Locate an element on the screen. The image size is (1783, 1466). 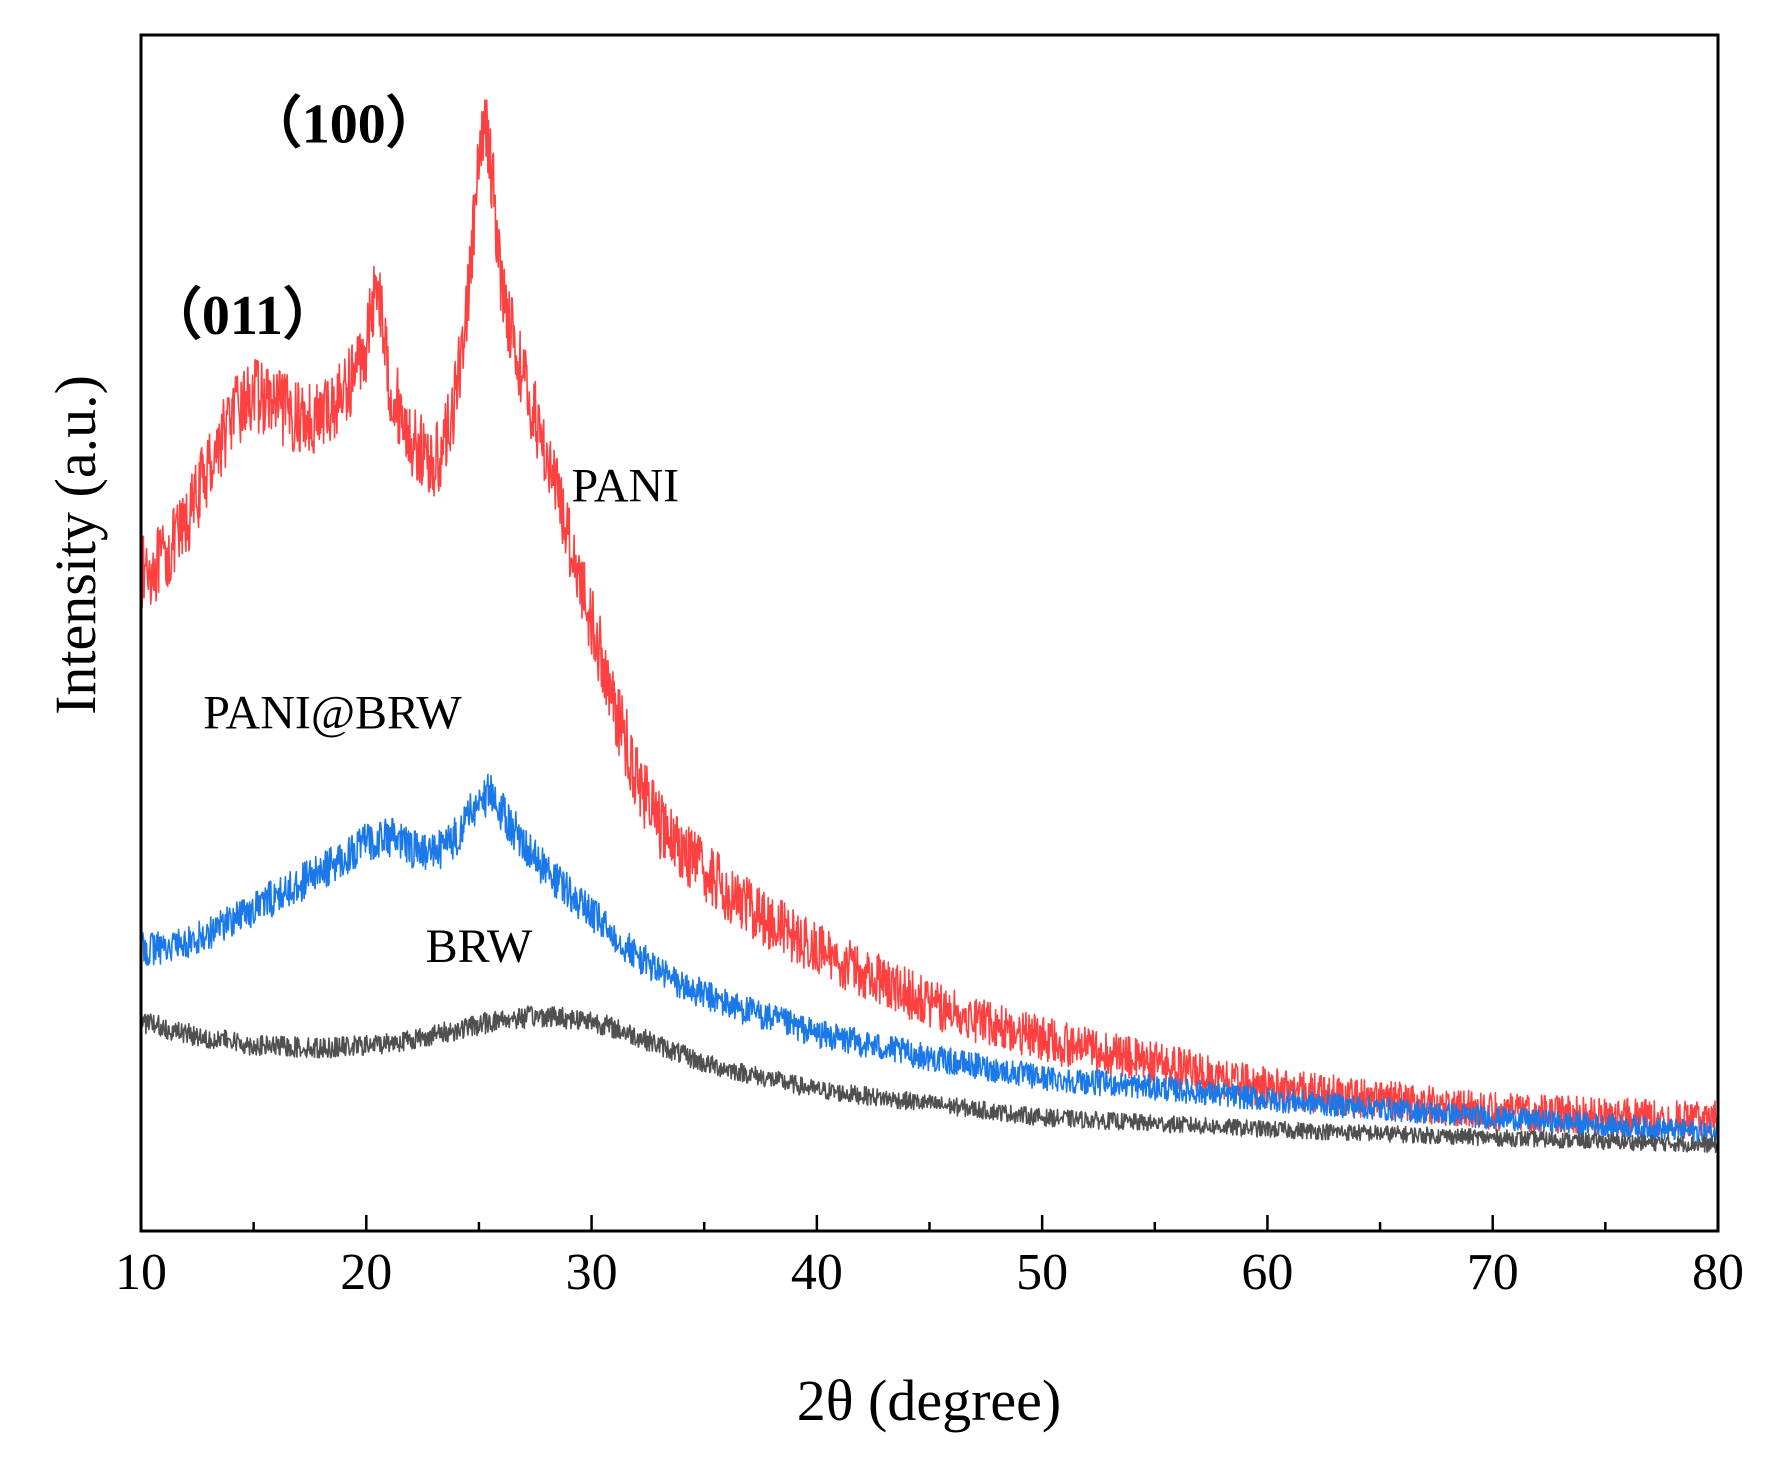
x-tick-label-40: 40 is located at coordinates (817, 1272).